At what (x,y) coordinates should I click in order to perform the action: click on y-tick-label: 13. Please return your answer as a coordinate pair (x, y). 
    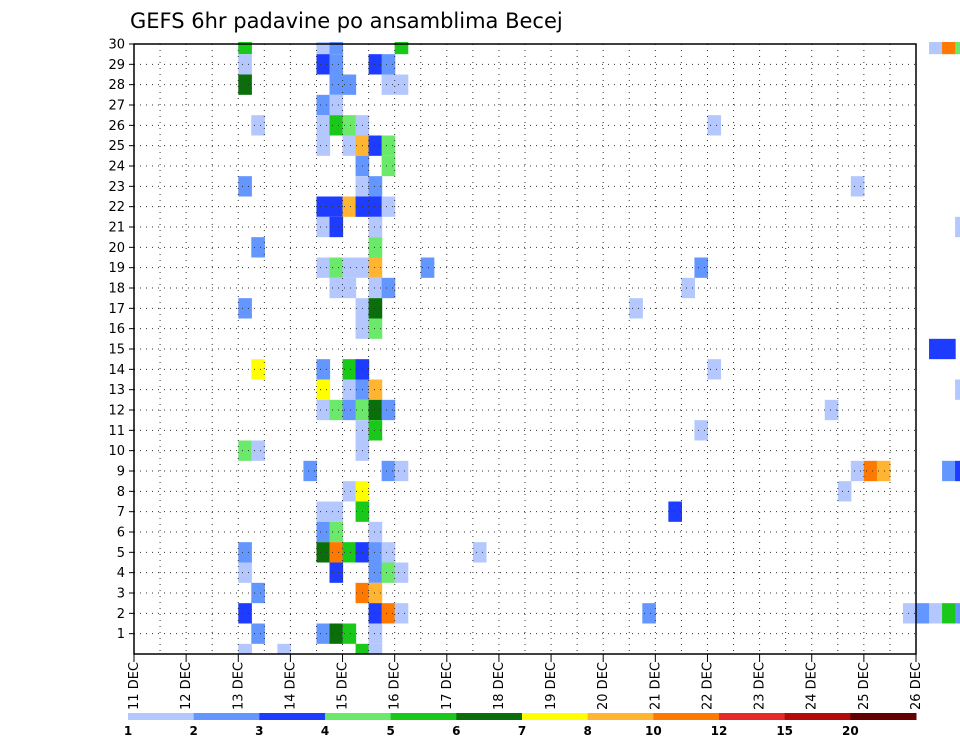
    Looking at the image, I should click on (116, 390).